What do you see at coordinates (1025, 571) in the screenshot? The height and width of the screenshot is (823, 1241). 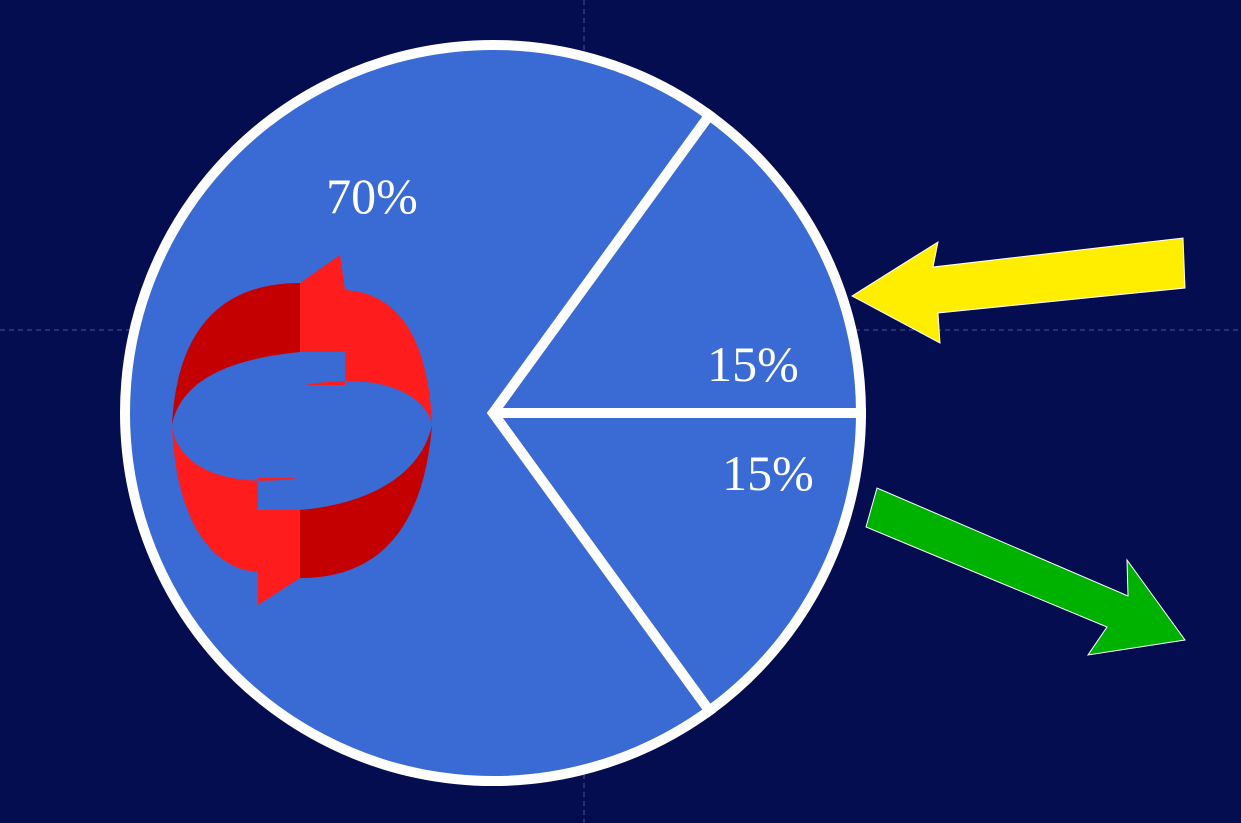 I see `arrow-out-icon` at bounding box center [1025, 571].